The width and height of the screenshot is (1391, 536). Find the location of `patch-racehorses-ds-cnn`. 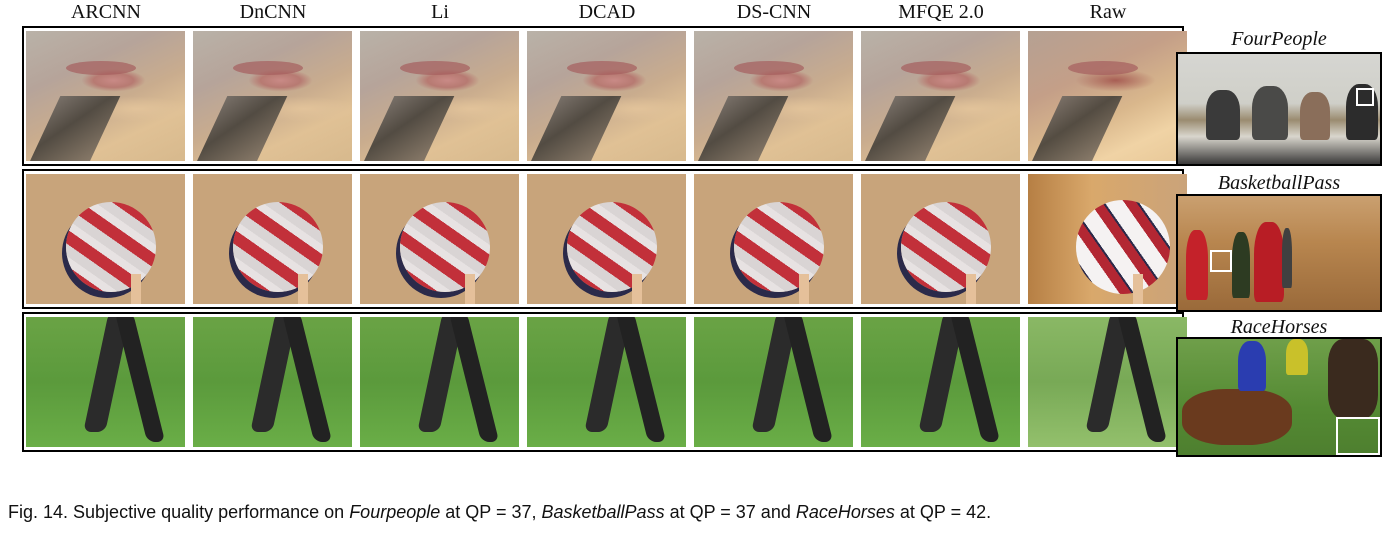

patch-racehorses-ds-cnn is located at coordinates (773, 382).